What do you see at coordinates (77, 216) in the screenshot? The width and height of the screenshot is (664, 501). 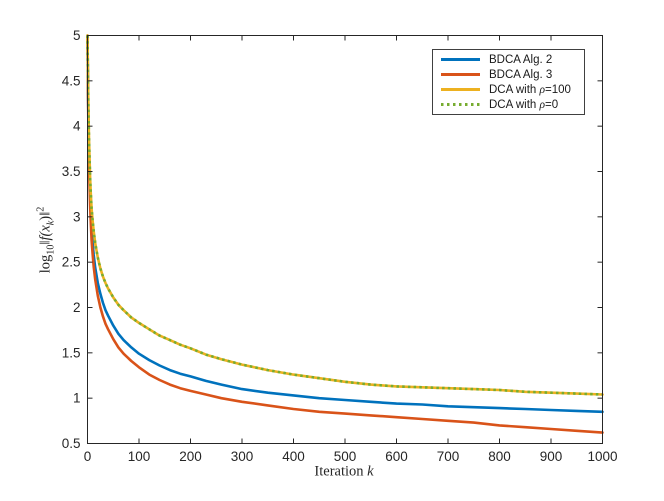 I see `y-tick-label: 3` at bounding box center [77, 216].